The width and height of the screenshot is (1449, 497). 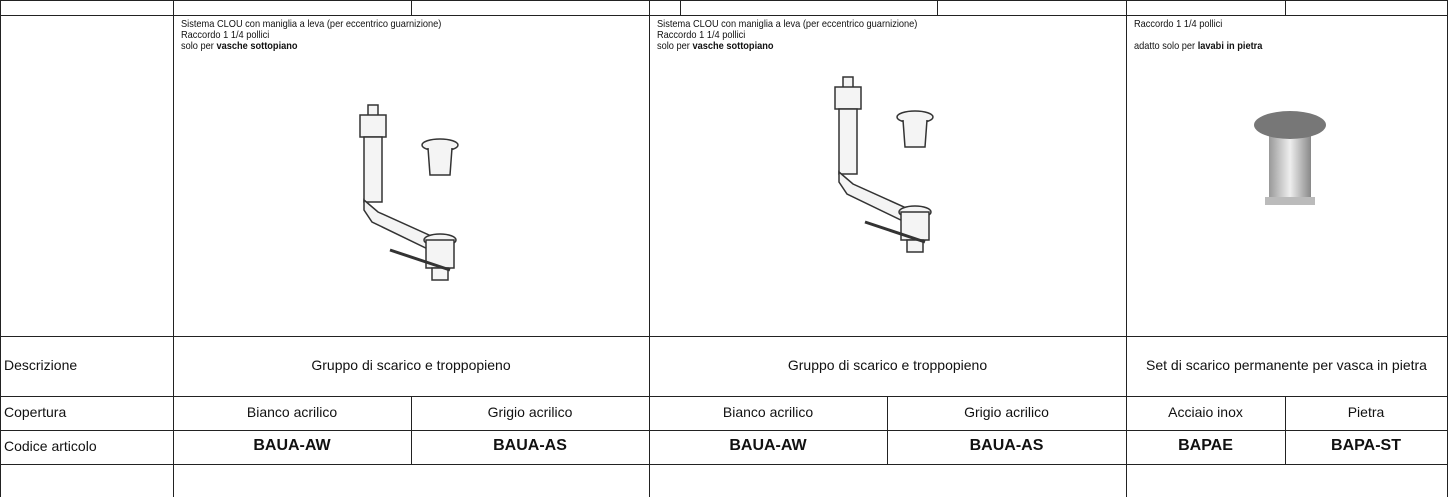 What do you see at coordinates (35, 412) in the screenshot?
I see `row-label: Copertura` at bounding box center [35, 412].